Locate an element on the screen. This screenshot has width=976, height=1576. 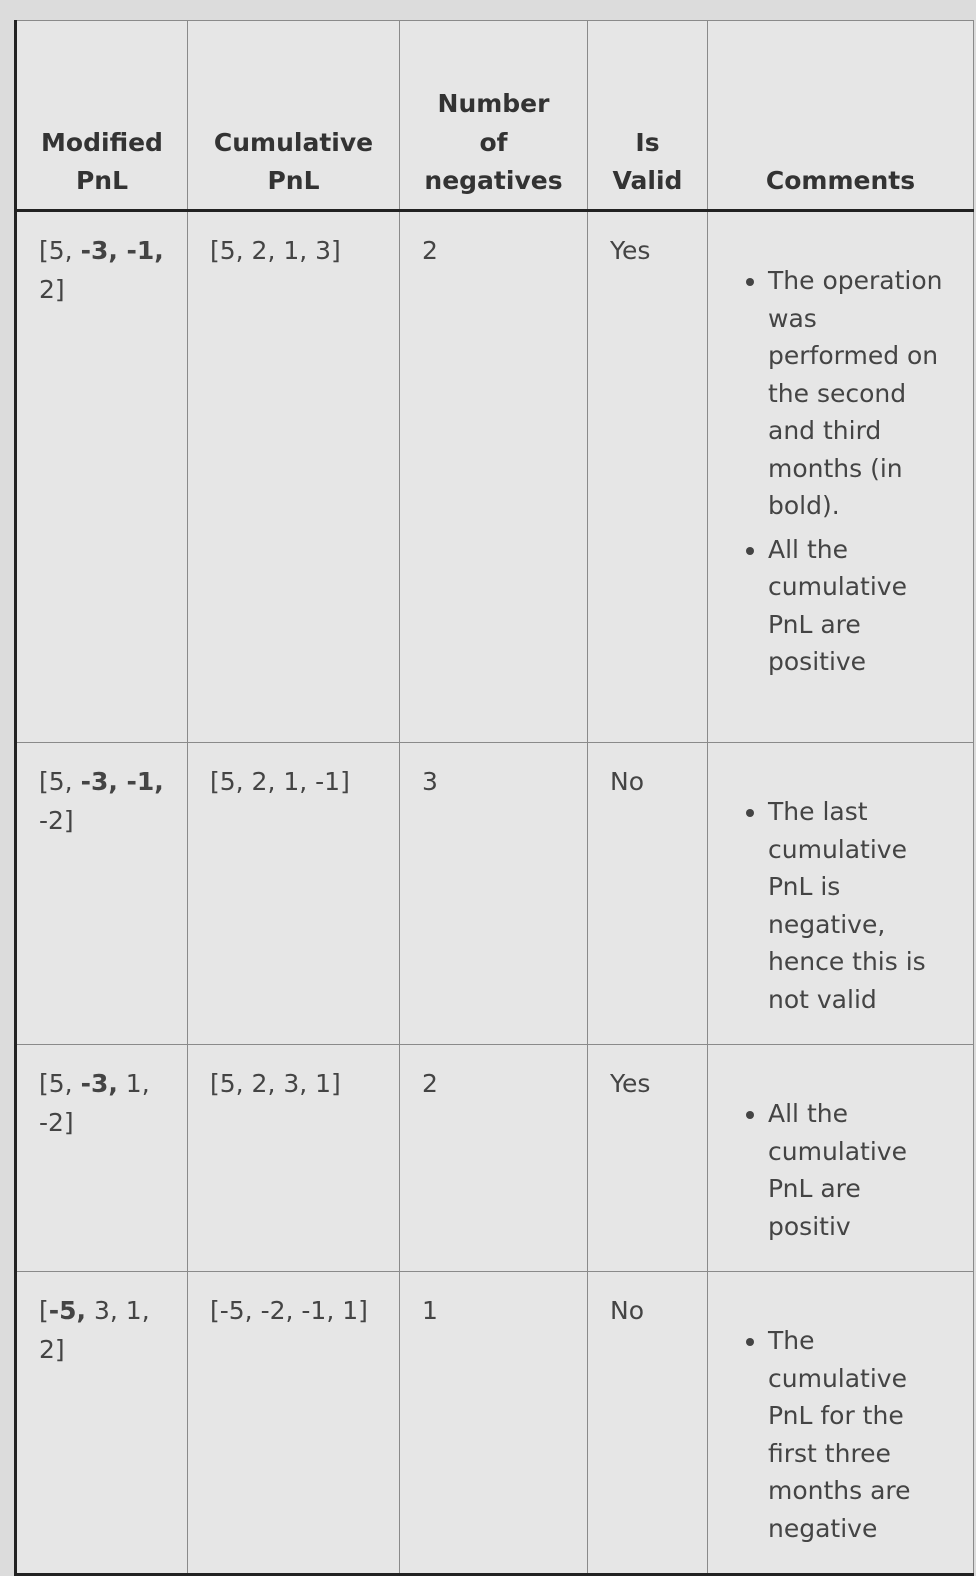
modified-pnl-cell: [5, -3, -1, 2] is located at coordinates (101, 476).